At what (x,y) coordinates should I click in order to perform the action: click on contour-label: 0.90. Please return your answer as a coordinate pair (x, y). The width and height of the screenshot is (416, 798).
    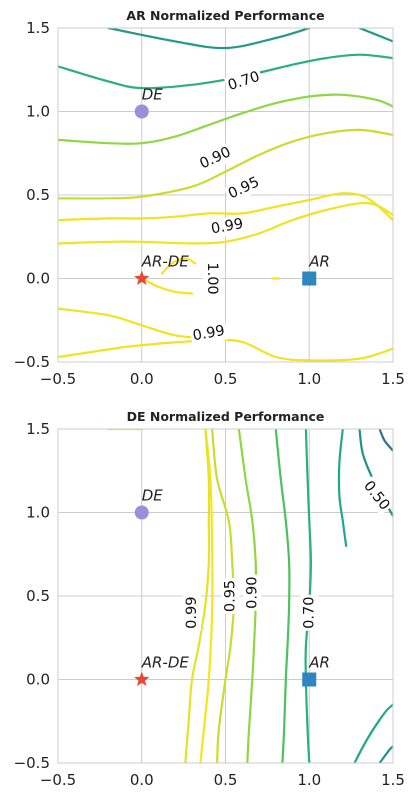
    Looking at the image, I should click on (252, 592).